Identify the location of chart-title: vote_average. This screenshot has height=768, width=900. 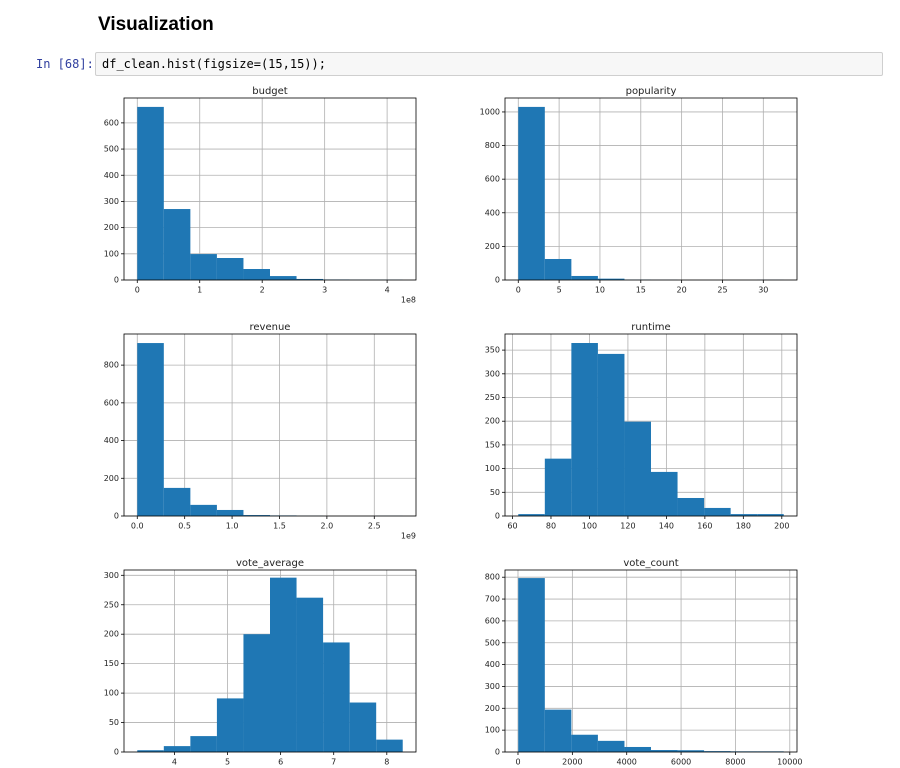
(270, 563).